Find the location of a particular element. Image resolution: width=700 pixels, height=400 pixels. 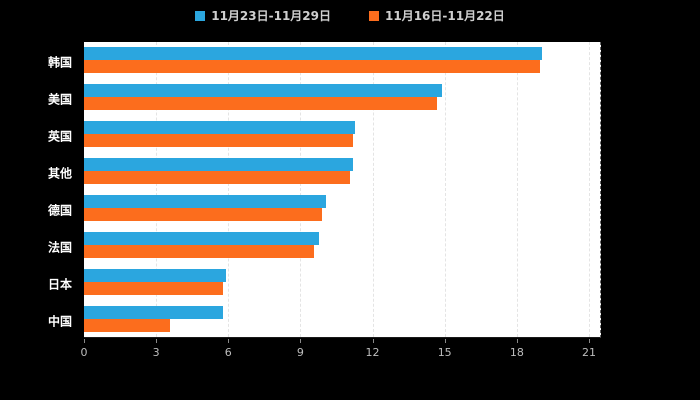

legend-item-week2: 11月23日-11月29日 is located at coordinates (263, 15).